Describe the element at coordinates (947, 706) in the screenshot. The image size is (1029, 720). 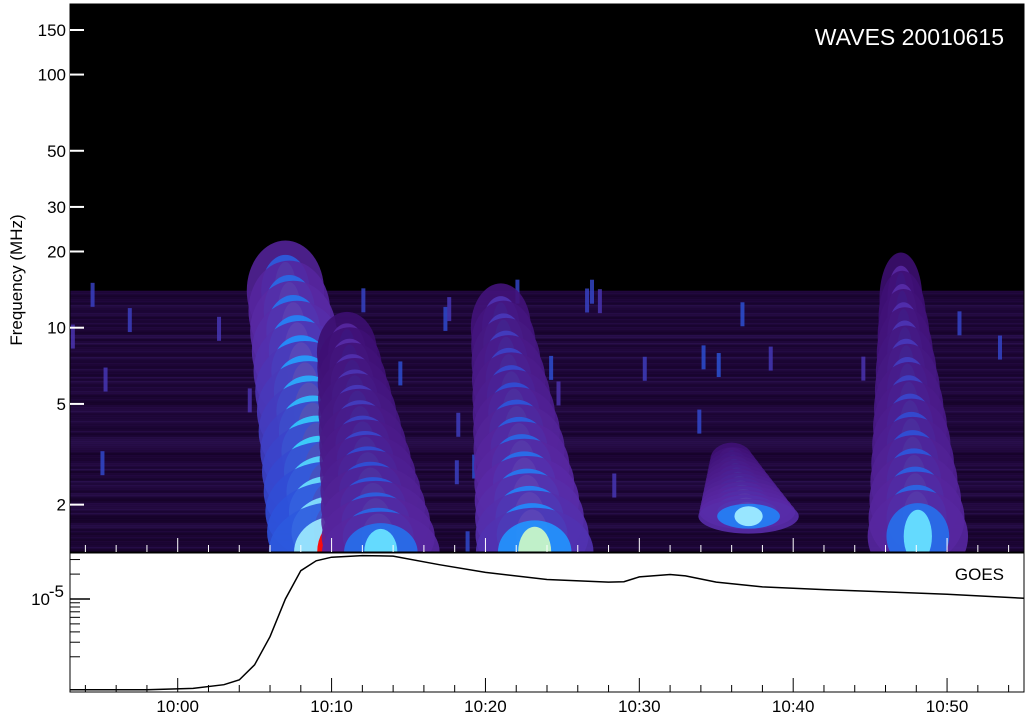
I see `x-tick-label-1050: 10:50` at that location.